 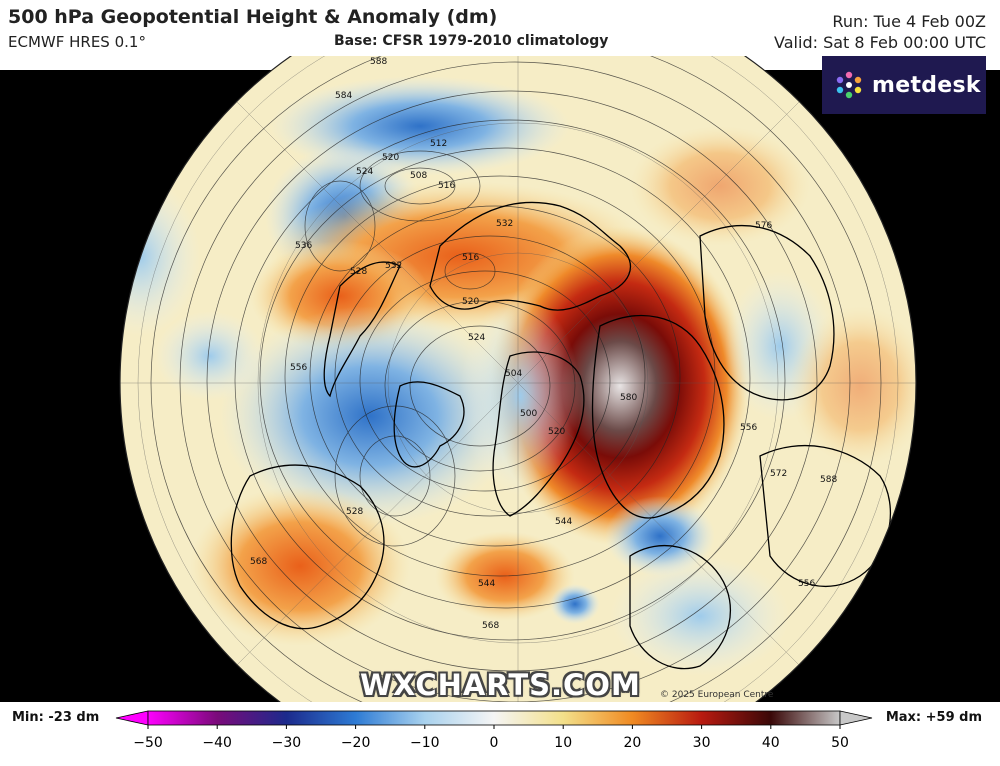 I want to click on colorbar-tick-label: −40, so click(x=217, y=743).